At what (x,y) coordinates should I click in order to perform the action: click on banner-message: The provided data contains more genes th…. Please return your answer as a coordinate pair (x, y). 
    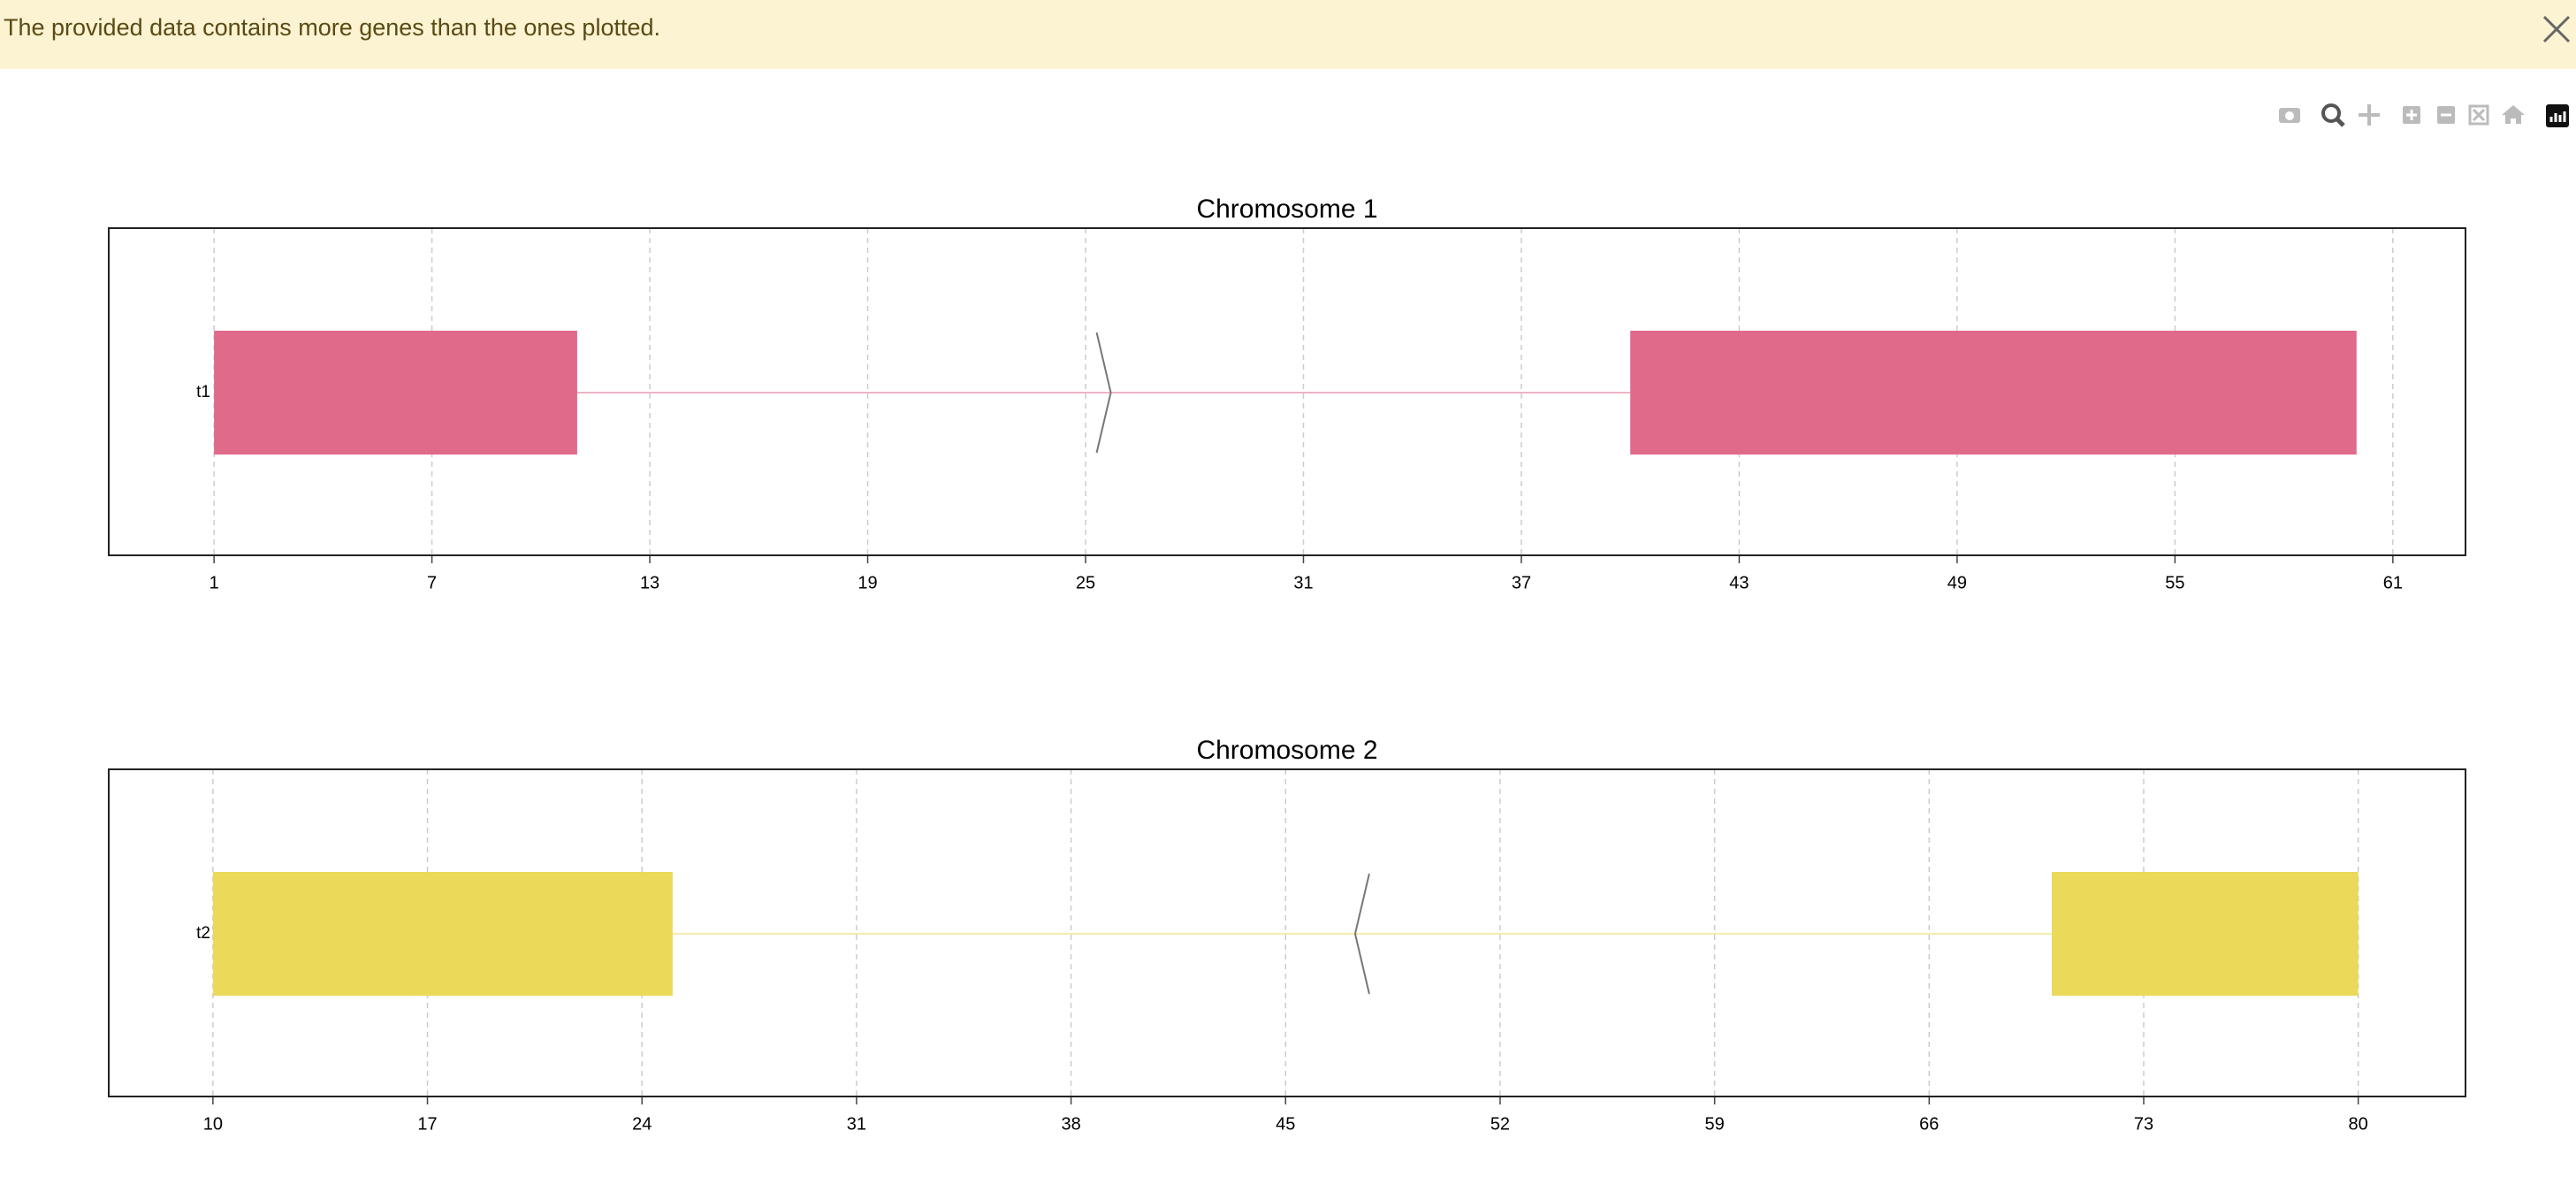
    Looking at the image, I should click on (332, 27).